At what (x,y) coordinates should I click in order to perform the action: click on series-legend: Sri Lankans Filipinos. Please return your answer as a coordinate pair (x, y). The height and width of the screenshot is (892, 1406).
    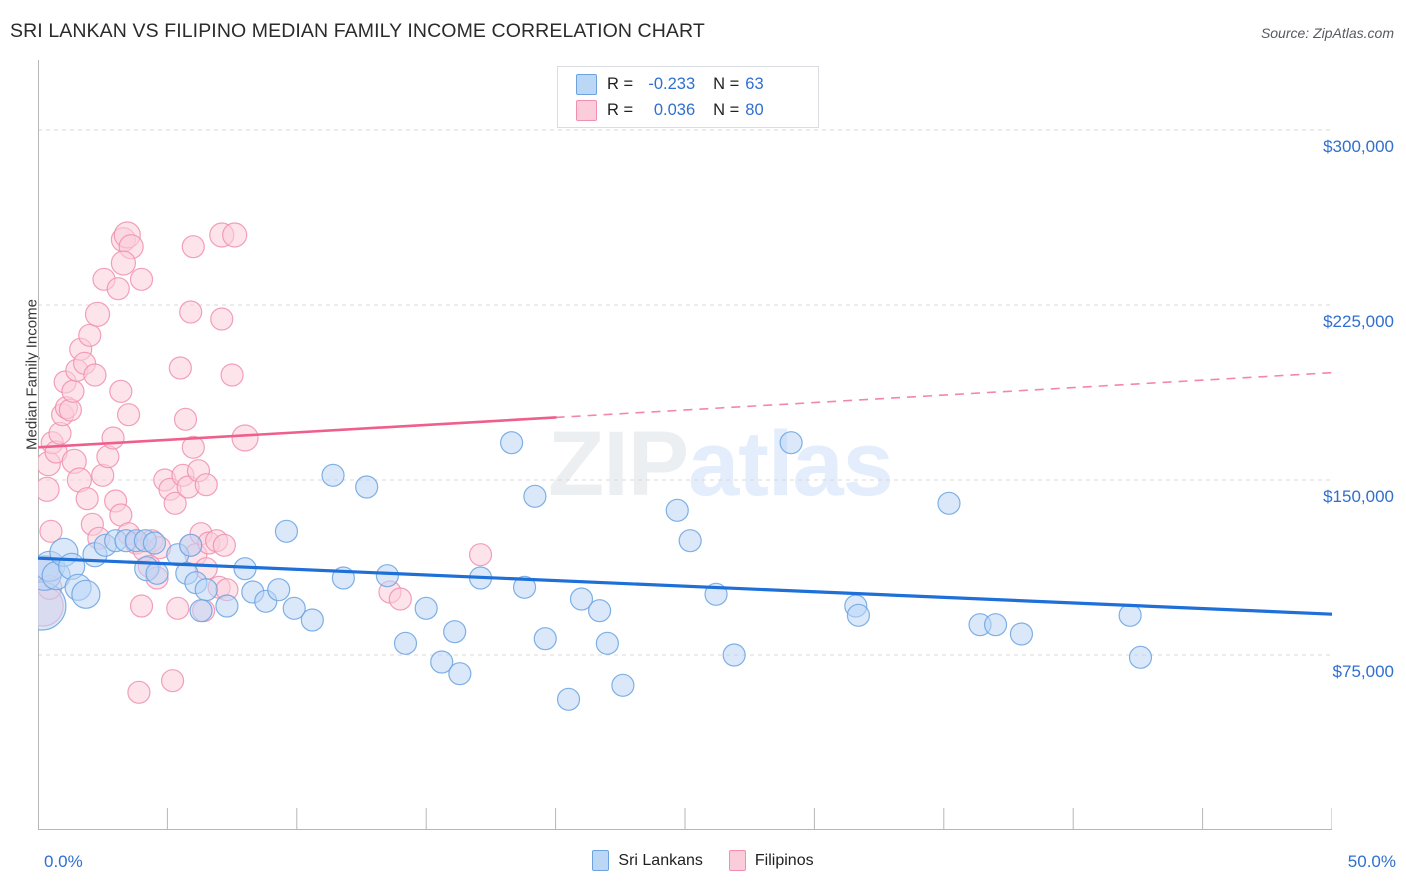
    Looking at the image, I should click on (703, 860).